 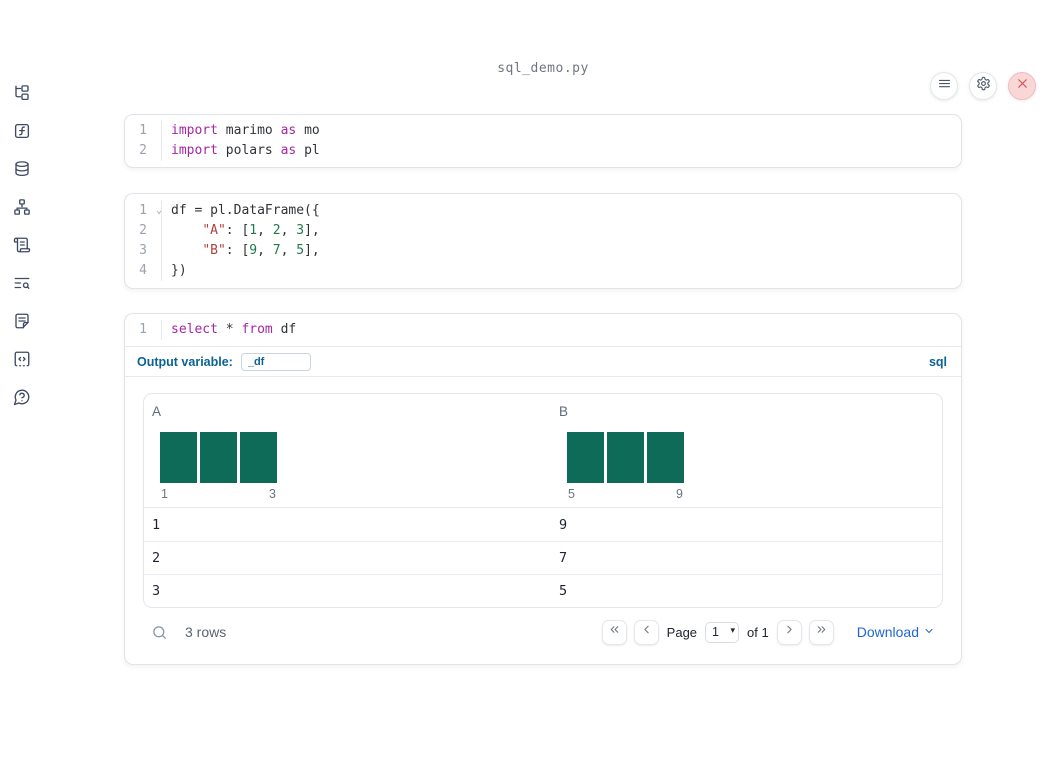 I want to click on note-icon, so click(x=22, y=323).